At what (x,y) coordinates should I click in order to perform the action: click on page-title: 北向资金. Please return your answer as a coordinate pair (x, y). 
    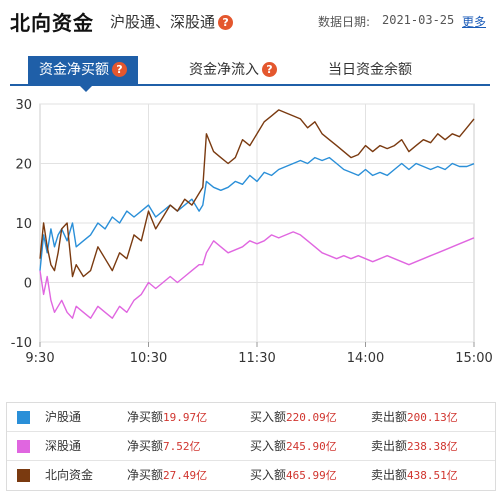
    Looking at the image, I should click on (52, 23).